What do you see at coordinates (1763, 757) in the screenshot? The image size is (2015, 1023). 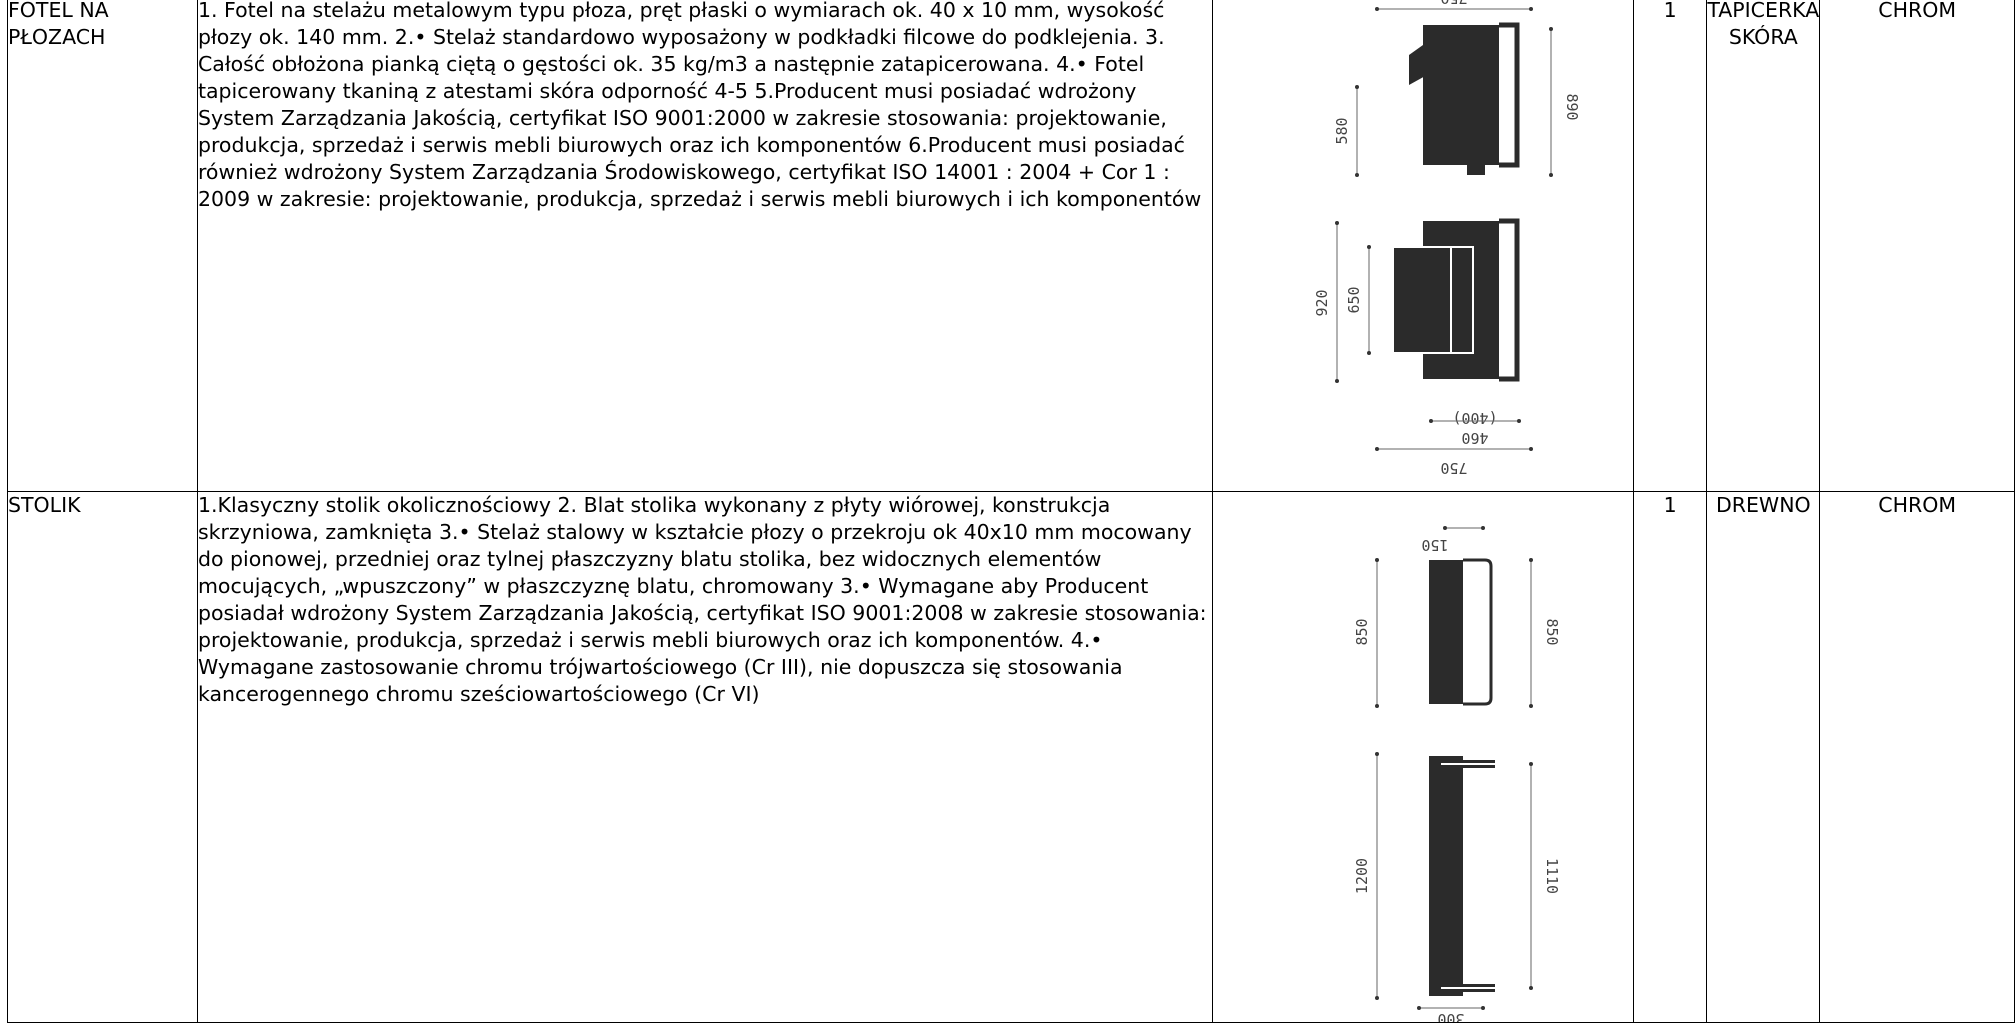 I see `upholstery-cell: DREWNO` at bounding box center [1763, 757].